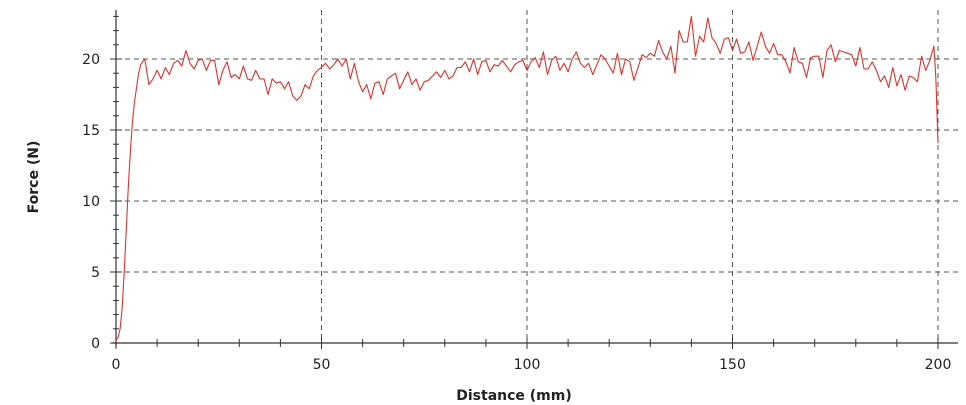 The height and width of the screenshot is (405, 966). Describe the element at coordinates (91, 202) in the screenshot. I see `y-tick-label: 10` at that location.